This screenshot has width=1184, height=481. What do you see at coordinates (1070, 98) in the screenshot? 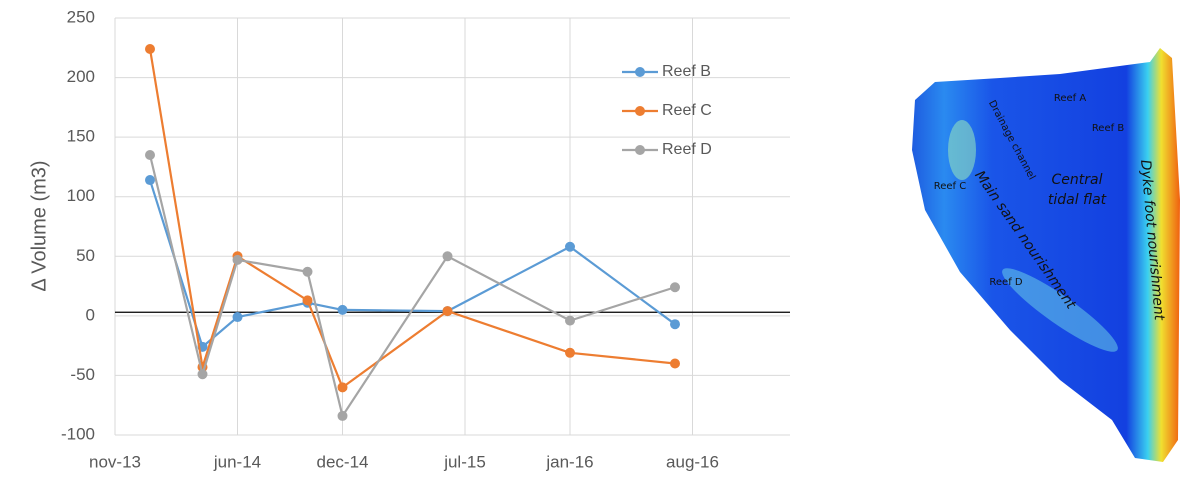
I see `map-label: Reef A` at bounding box center [1070, 98].